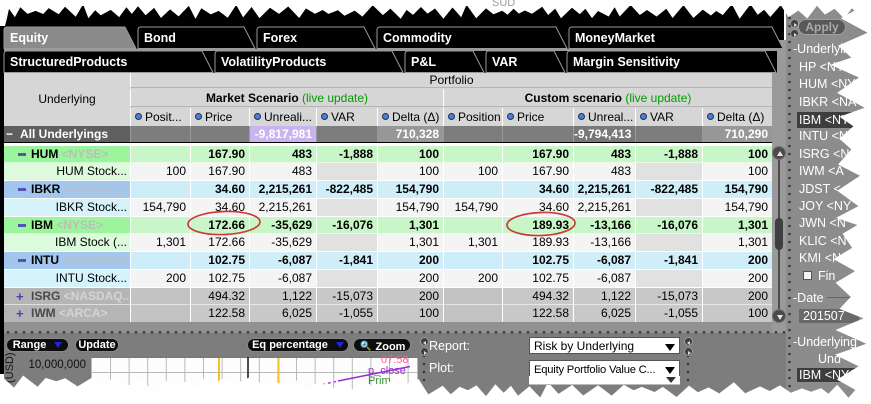 This screenshot has width=871, height=404. I want to click on svg-text: P&L, so click(423, 62).